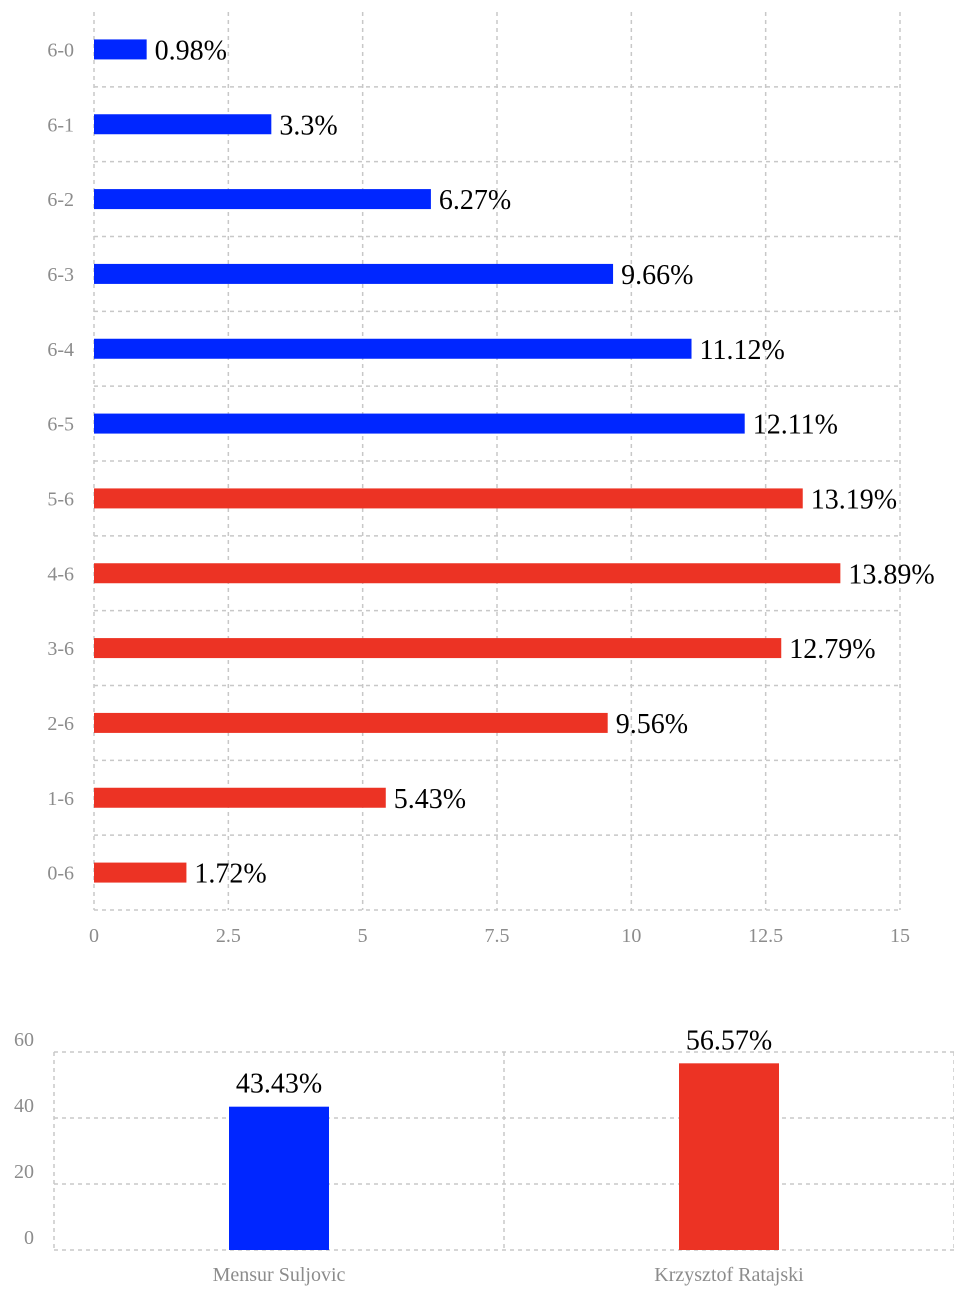  What do you see at coordinates (765, 936) in the screenshot?
I see `hbar-x-tick-label: 12.5` at bounding box center [765, 936].